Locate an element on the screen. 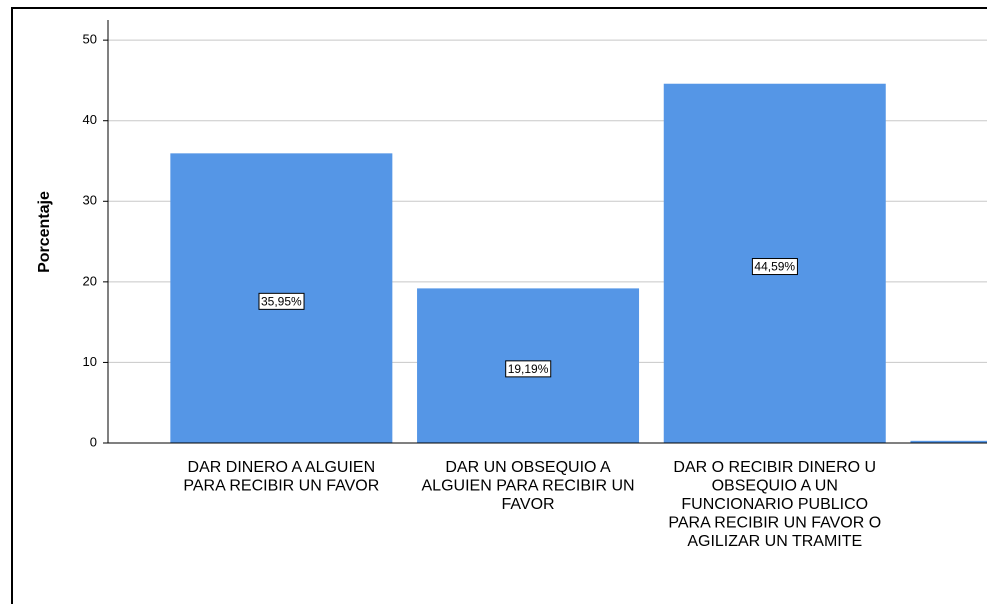 The height and width of the screenshot is (604, 987). value-label: 44,59% is located at coordinates (774, 267).